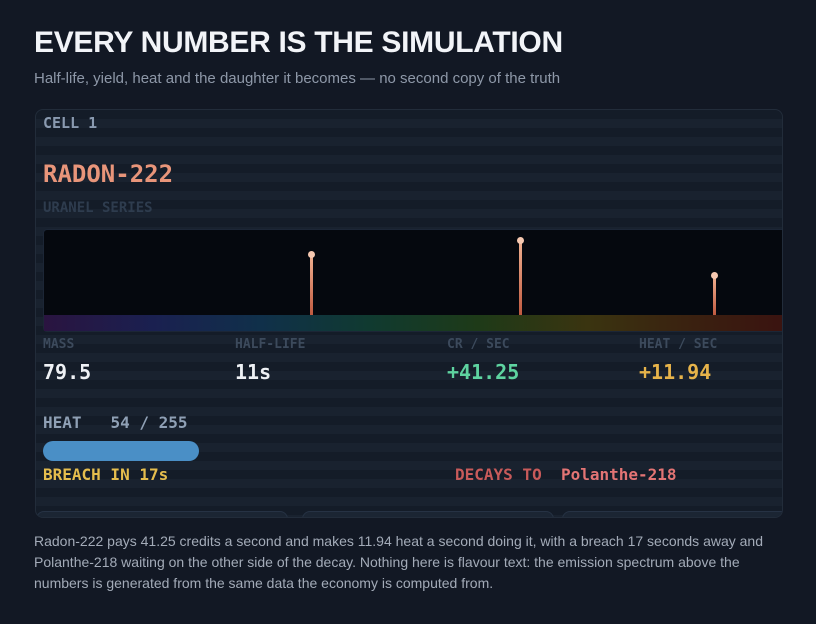 This screenshot has height=624, width=816. What do you see at coordinates (483, 372) in the screenshot?
I see `stat-value: +41.25` at bounding box center [483, 372].